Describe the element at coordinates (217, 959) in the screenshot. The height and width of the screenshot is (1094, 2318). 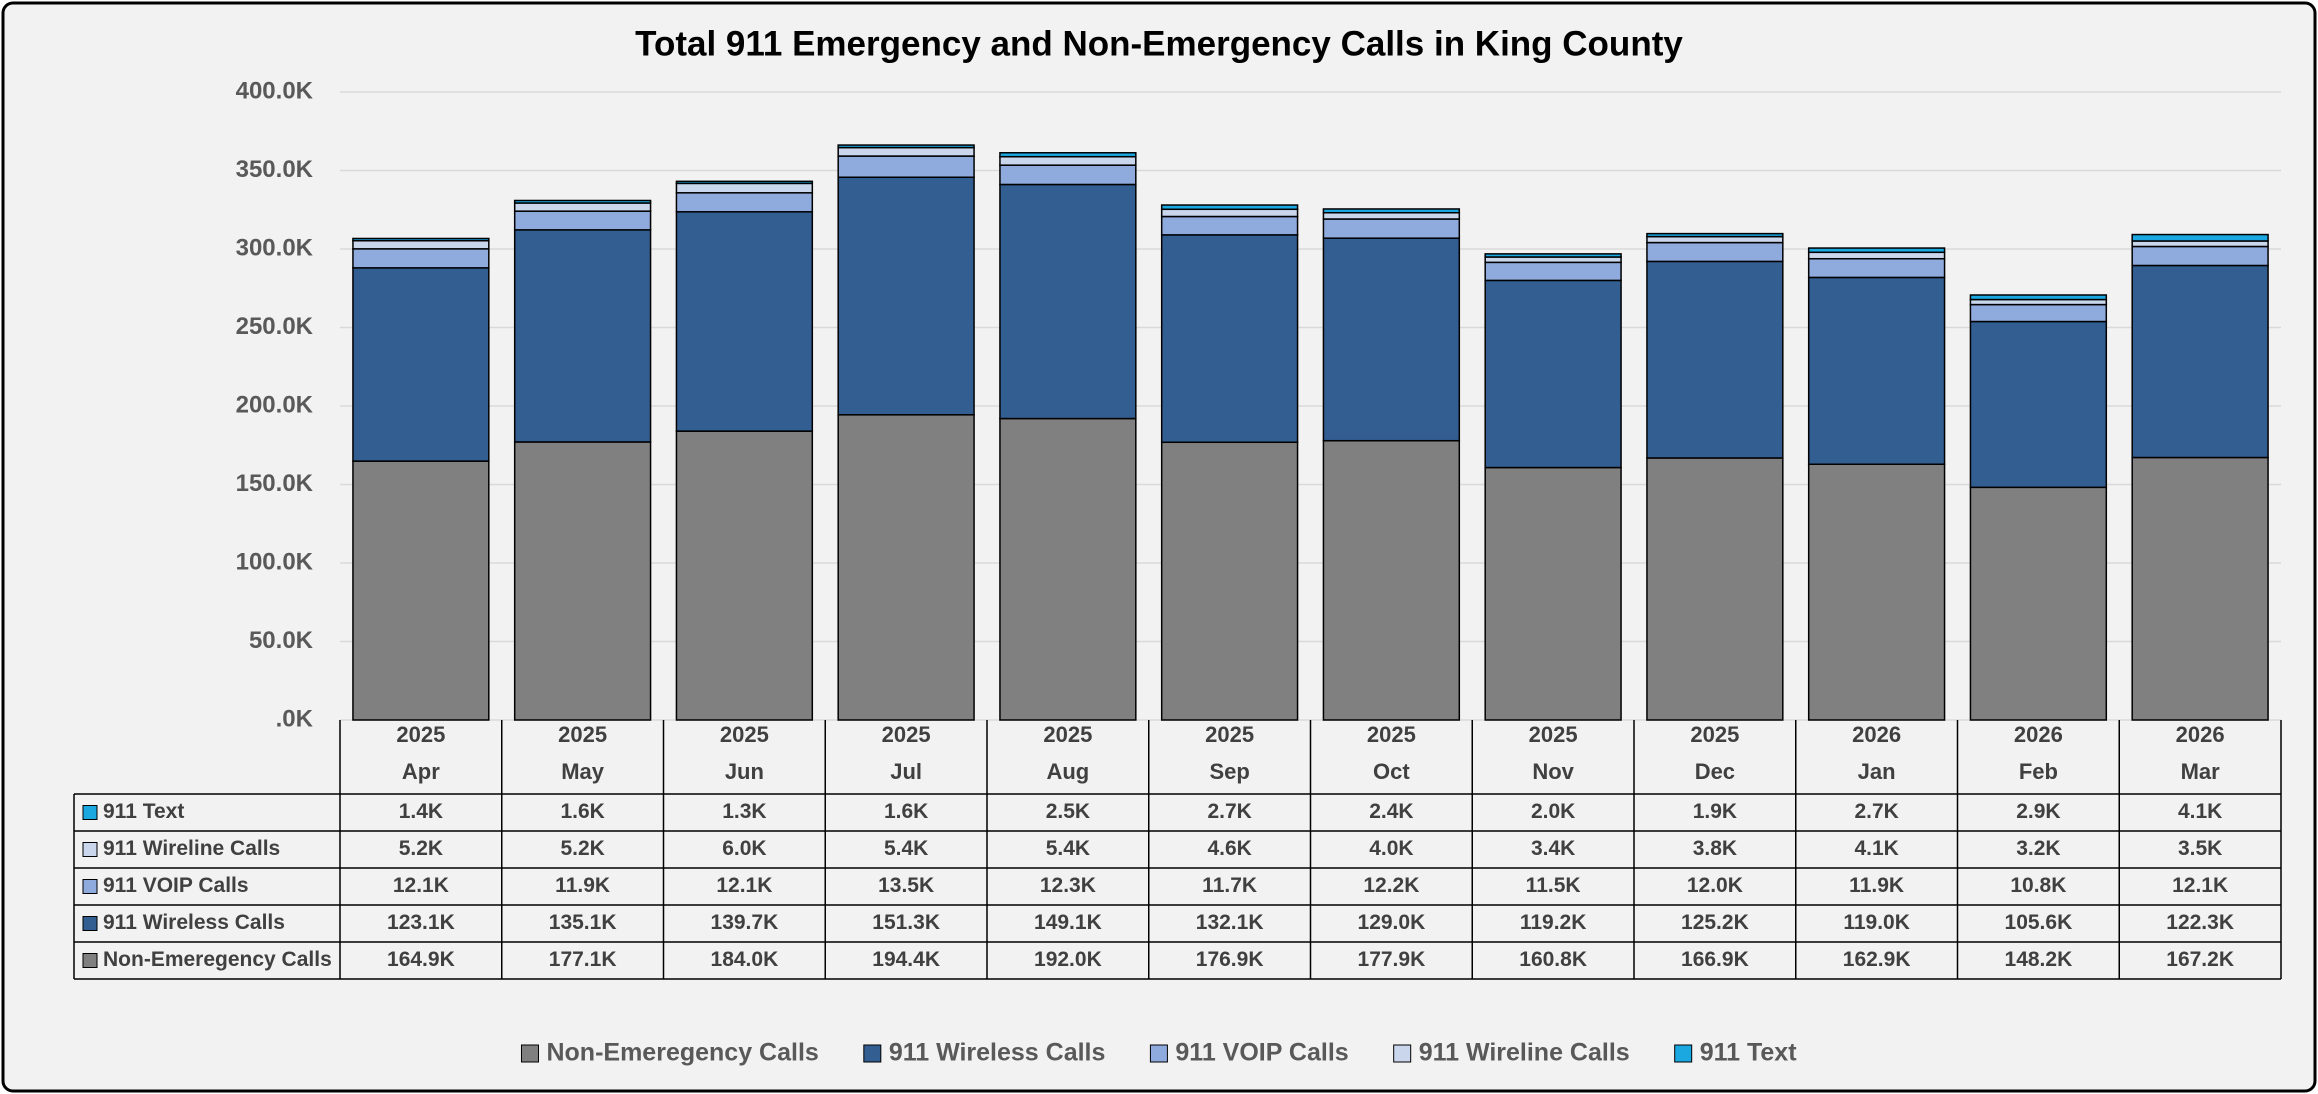
I see `table-row-label: Non-Emeregency Calls` at that location.